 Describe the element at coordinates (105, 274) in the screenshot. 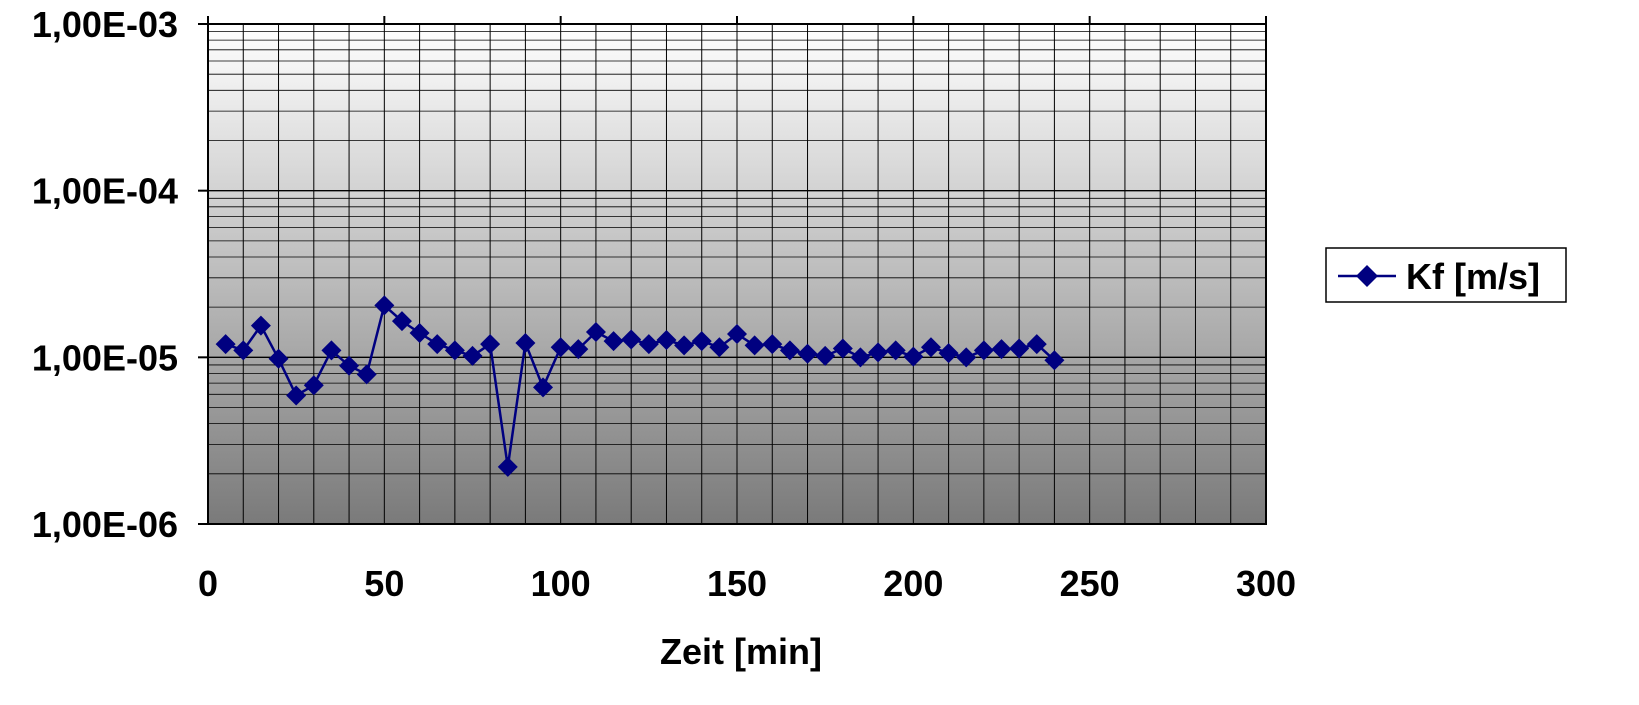

I see `y-axis-tick-labels: 1,00E-03 1,00E-04 1,00E-05 1,00E-06` at that location.